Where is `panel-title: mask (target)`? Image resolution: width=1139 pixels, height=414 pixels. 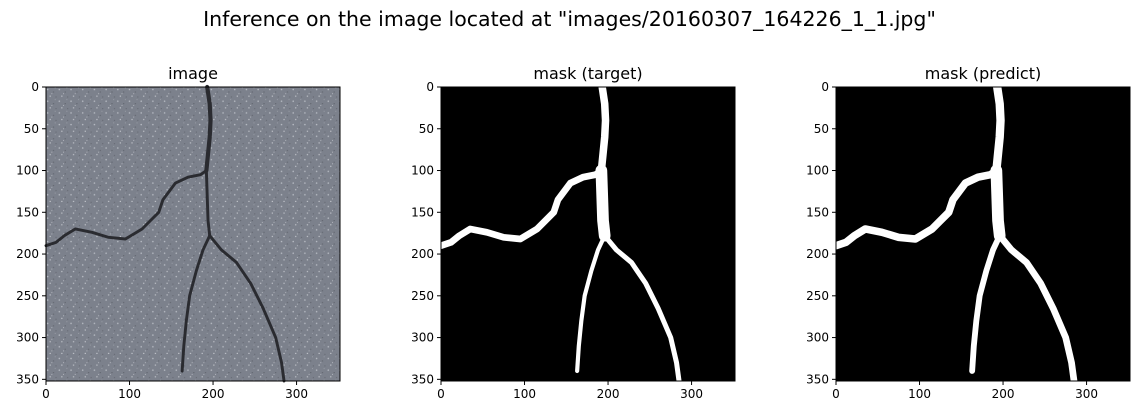
panel-title: mask (target) is located at coordinates (587, 73).